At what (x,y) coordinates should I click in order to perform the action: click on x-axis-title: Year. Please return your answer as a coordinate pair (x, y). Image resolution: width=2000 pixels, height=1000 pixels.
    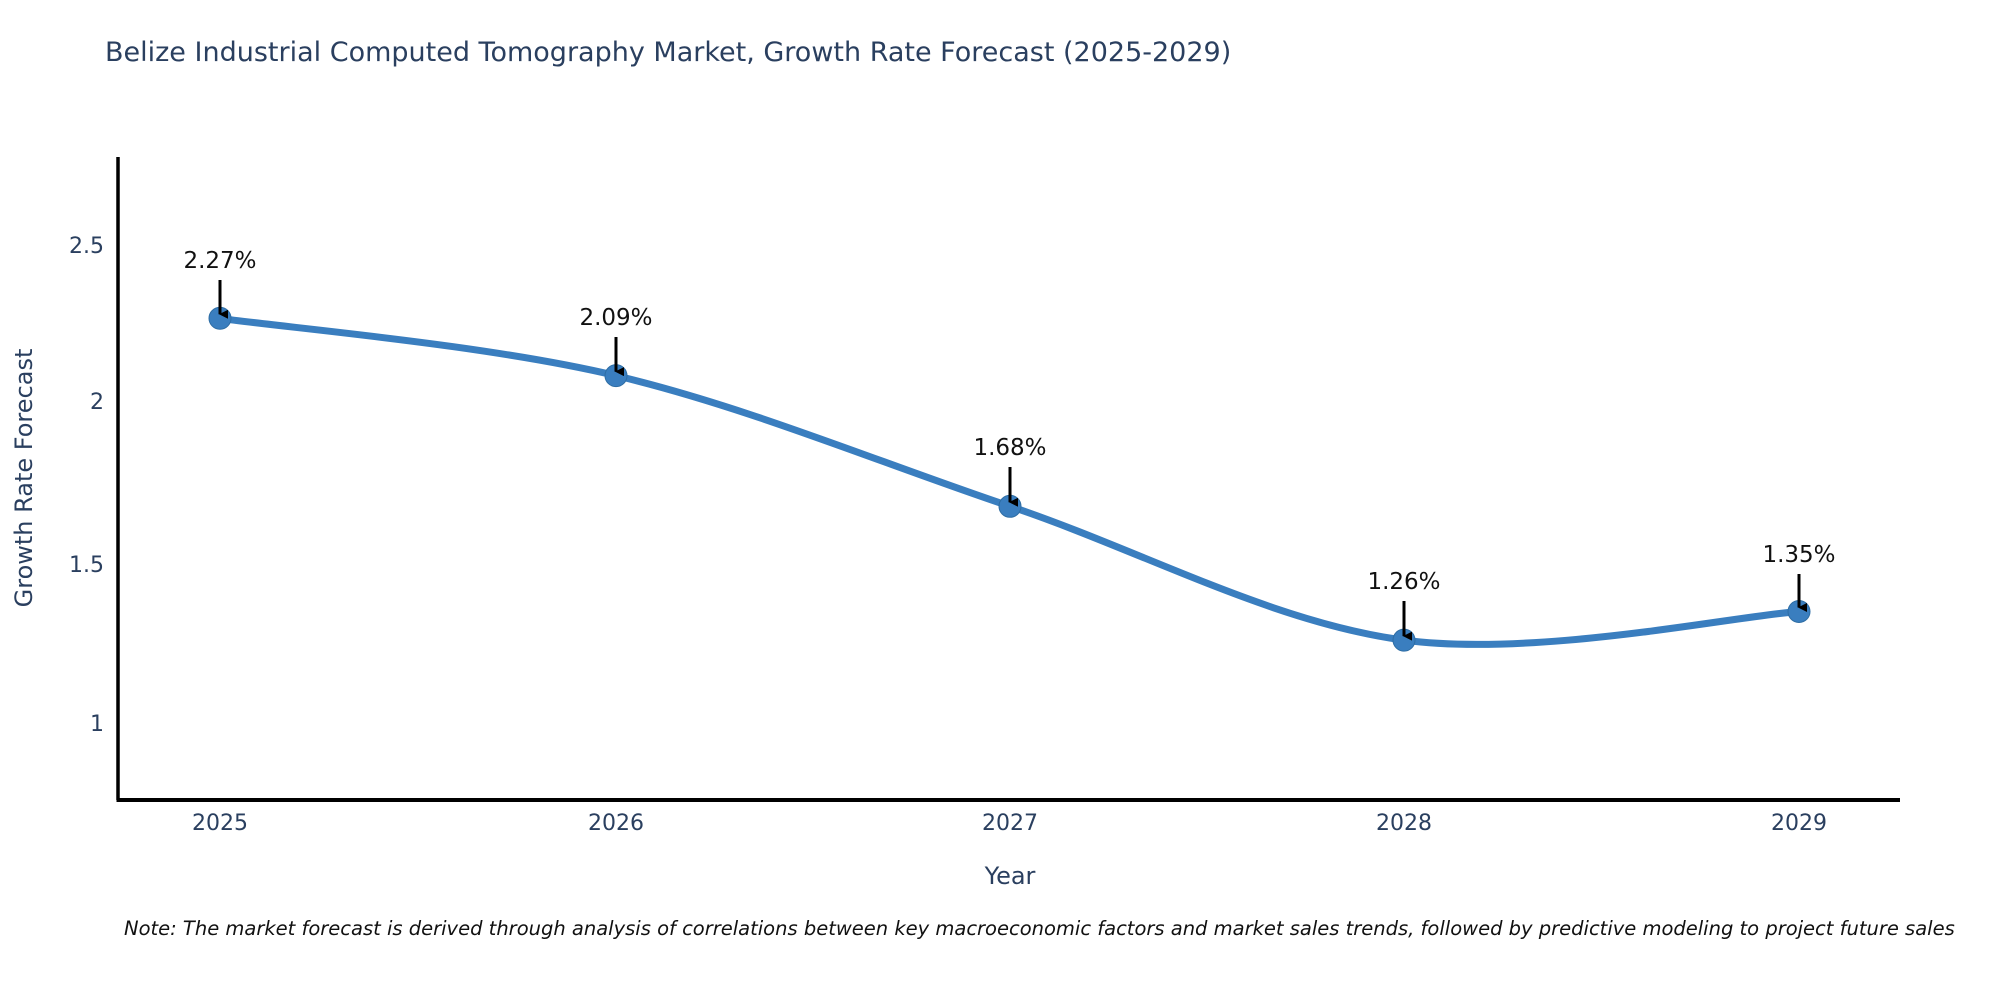
    Looking at the image, I should click on (1010, 876).